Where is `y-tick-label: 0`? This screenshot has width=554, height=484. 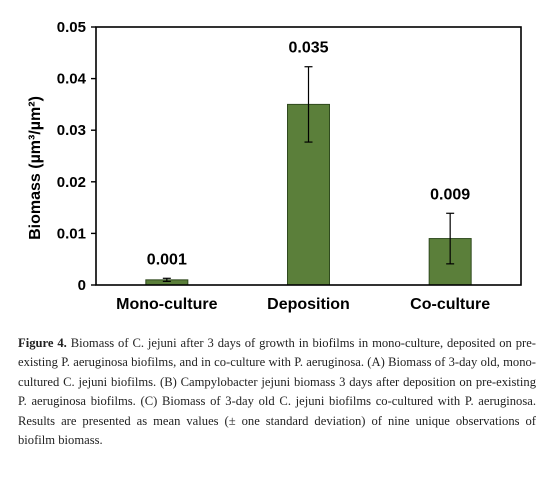
y-tick-label: 0 is located at coordinates (82, 285).